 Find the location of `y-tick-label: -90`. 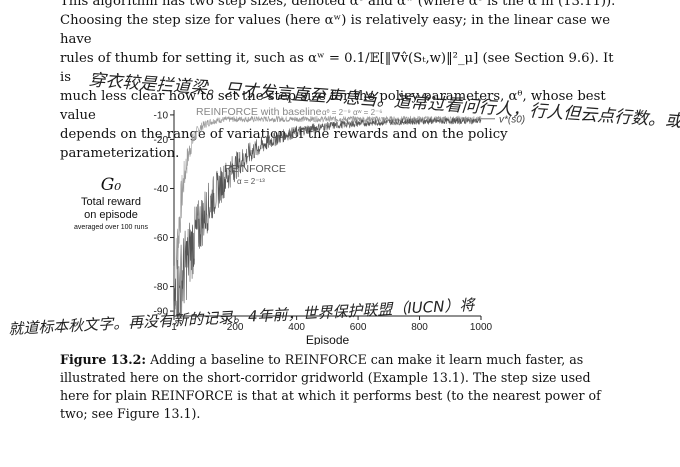

y-tick-label: -90 is located at coordinates (161, 312).